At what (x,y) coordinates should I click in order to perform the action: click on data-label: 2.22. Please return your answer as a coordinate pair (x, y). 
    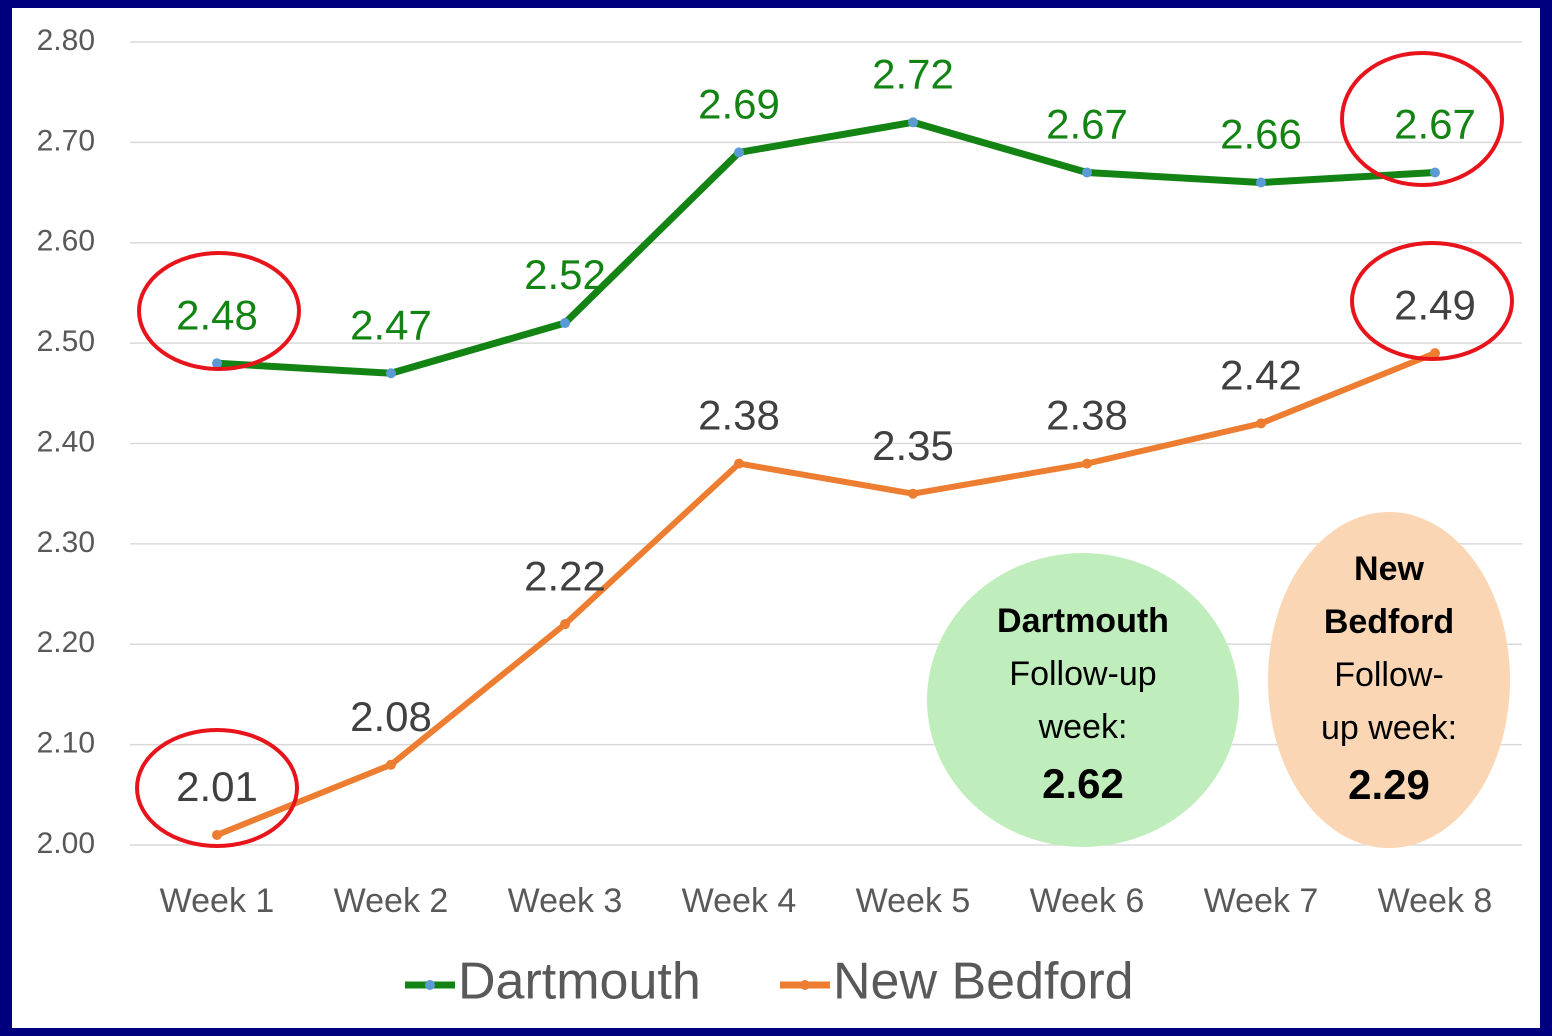
    Looking at the image, I should click on (565, 575).